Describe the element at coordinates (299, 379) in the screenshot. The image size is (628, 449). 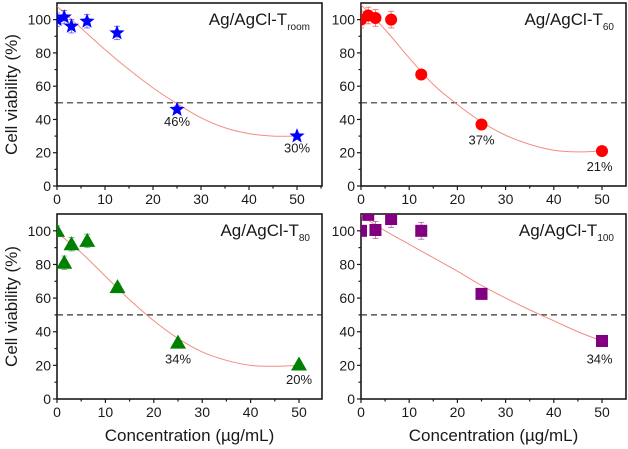
I see `value-annotation: 20%` at that location.